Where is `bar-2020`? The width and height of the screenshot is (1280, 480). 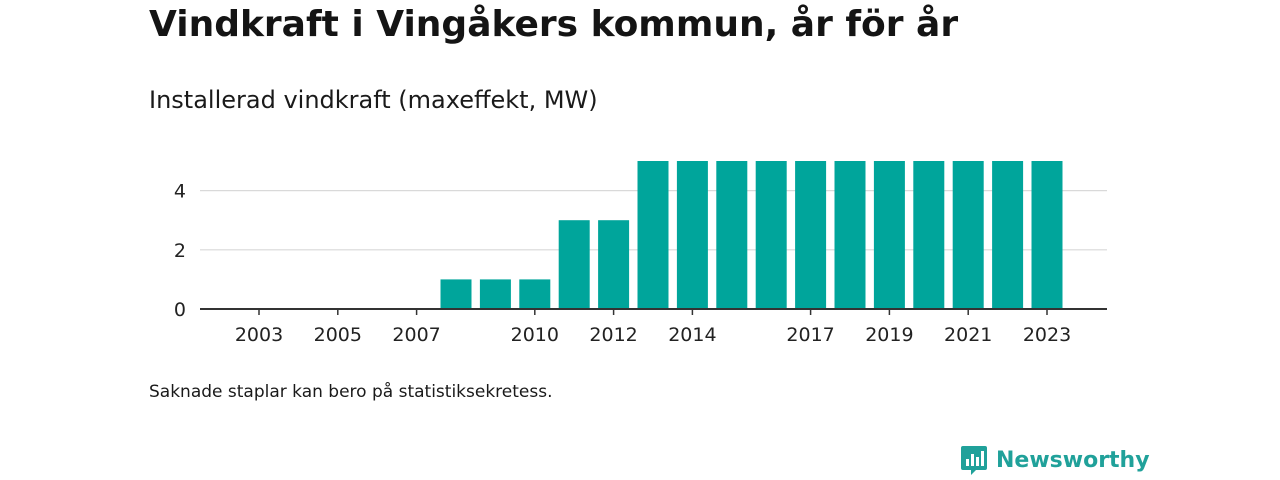 bar-2020 is located at coordinates (929, 235).